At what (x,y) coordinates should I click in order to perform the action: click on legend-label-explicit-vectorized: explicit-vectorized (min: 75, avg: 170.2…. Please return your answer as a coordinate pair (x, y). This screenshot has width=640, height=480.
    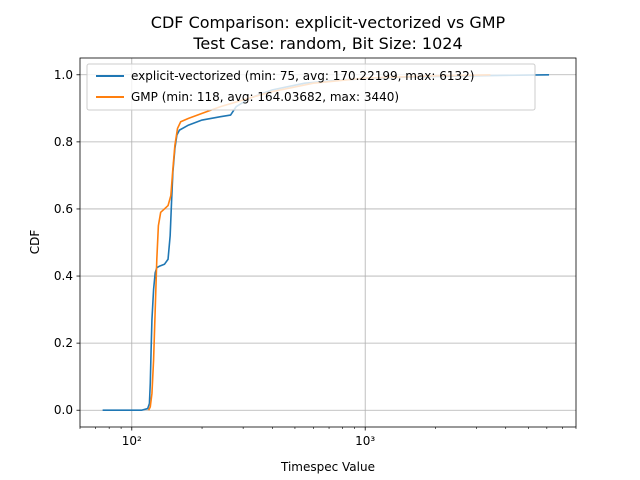
    Looking at the image, I should click on (302, 76).